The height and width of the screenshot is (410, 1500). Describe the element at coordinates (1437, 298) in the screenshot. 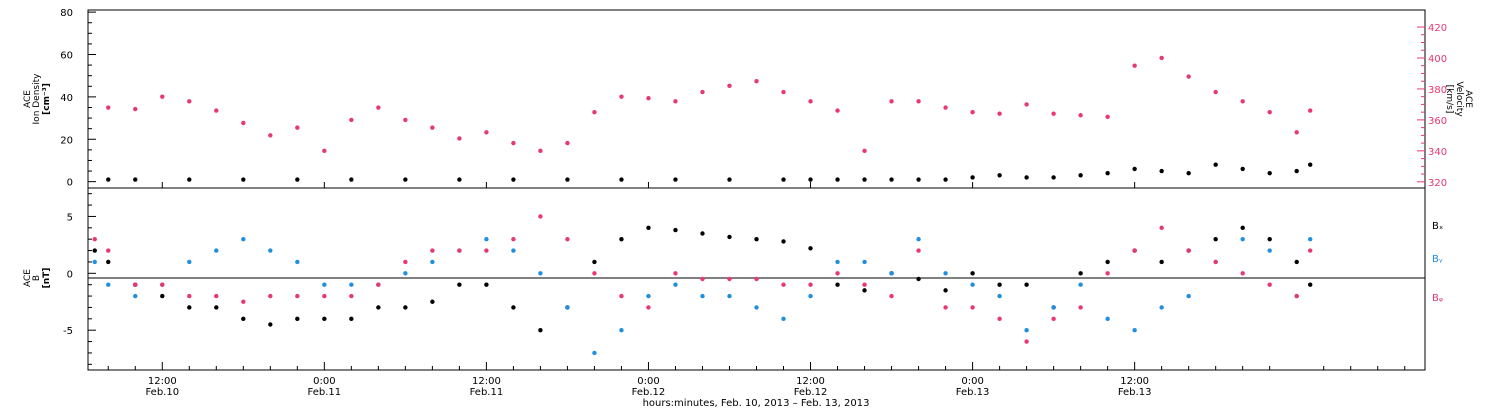

I see `legend-bz: Bᵩ` at that location.